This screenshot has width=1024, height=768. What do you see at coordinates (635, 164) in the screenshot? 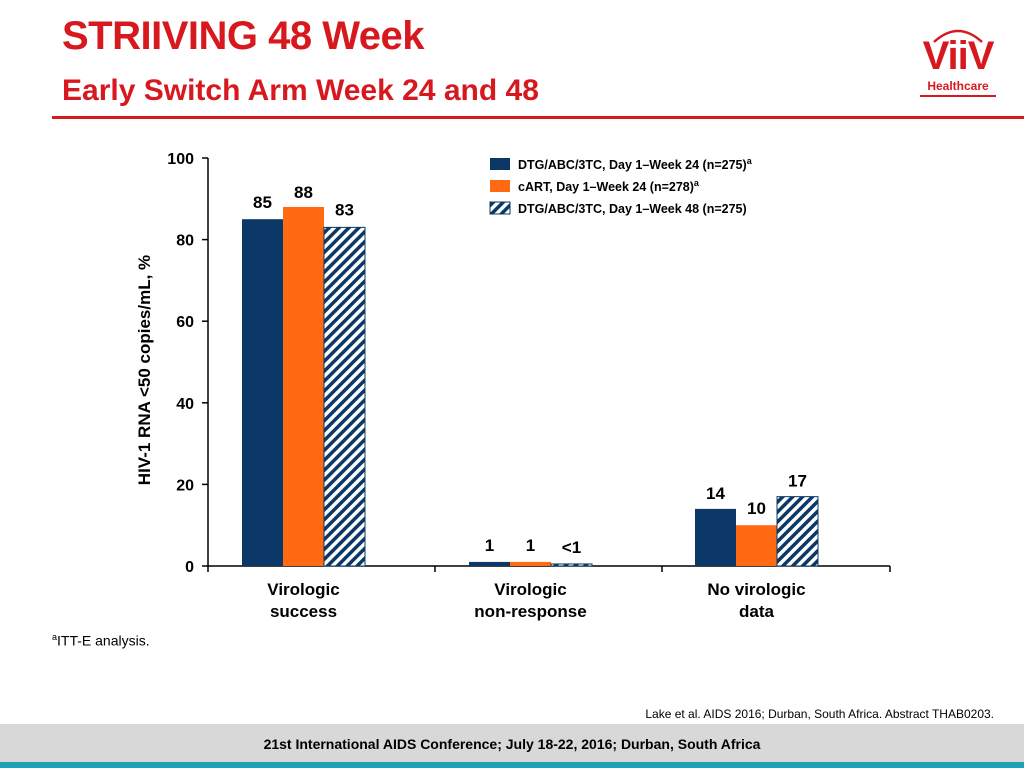
I see `legend-label: DTG/ABC/3TC, Day 1–Week 24 (n=275)a` at bounding box center [635, 164].